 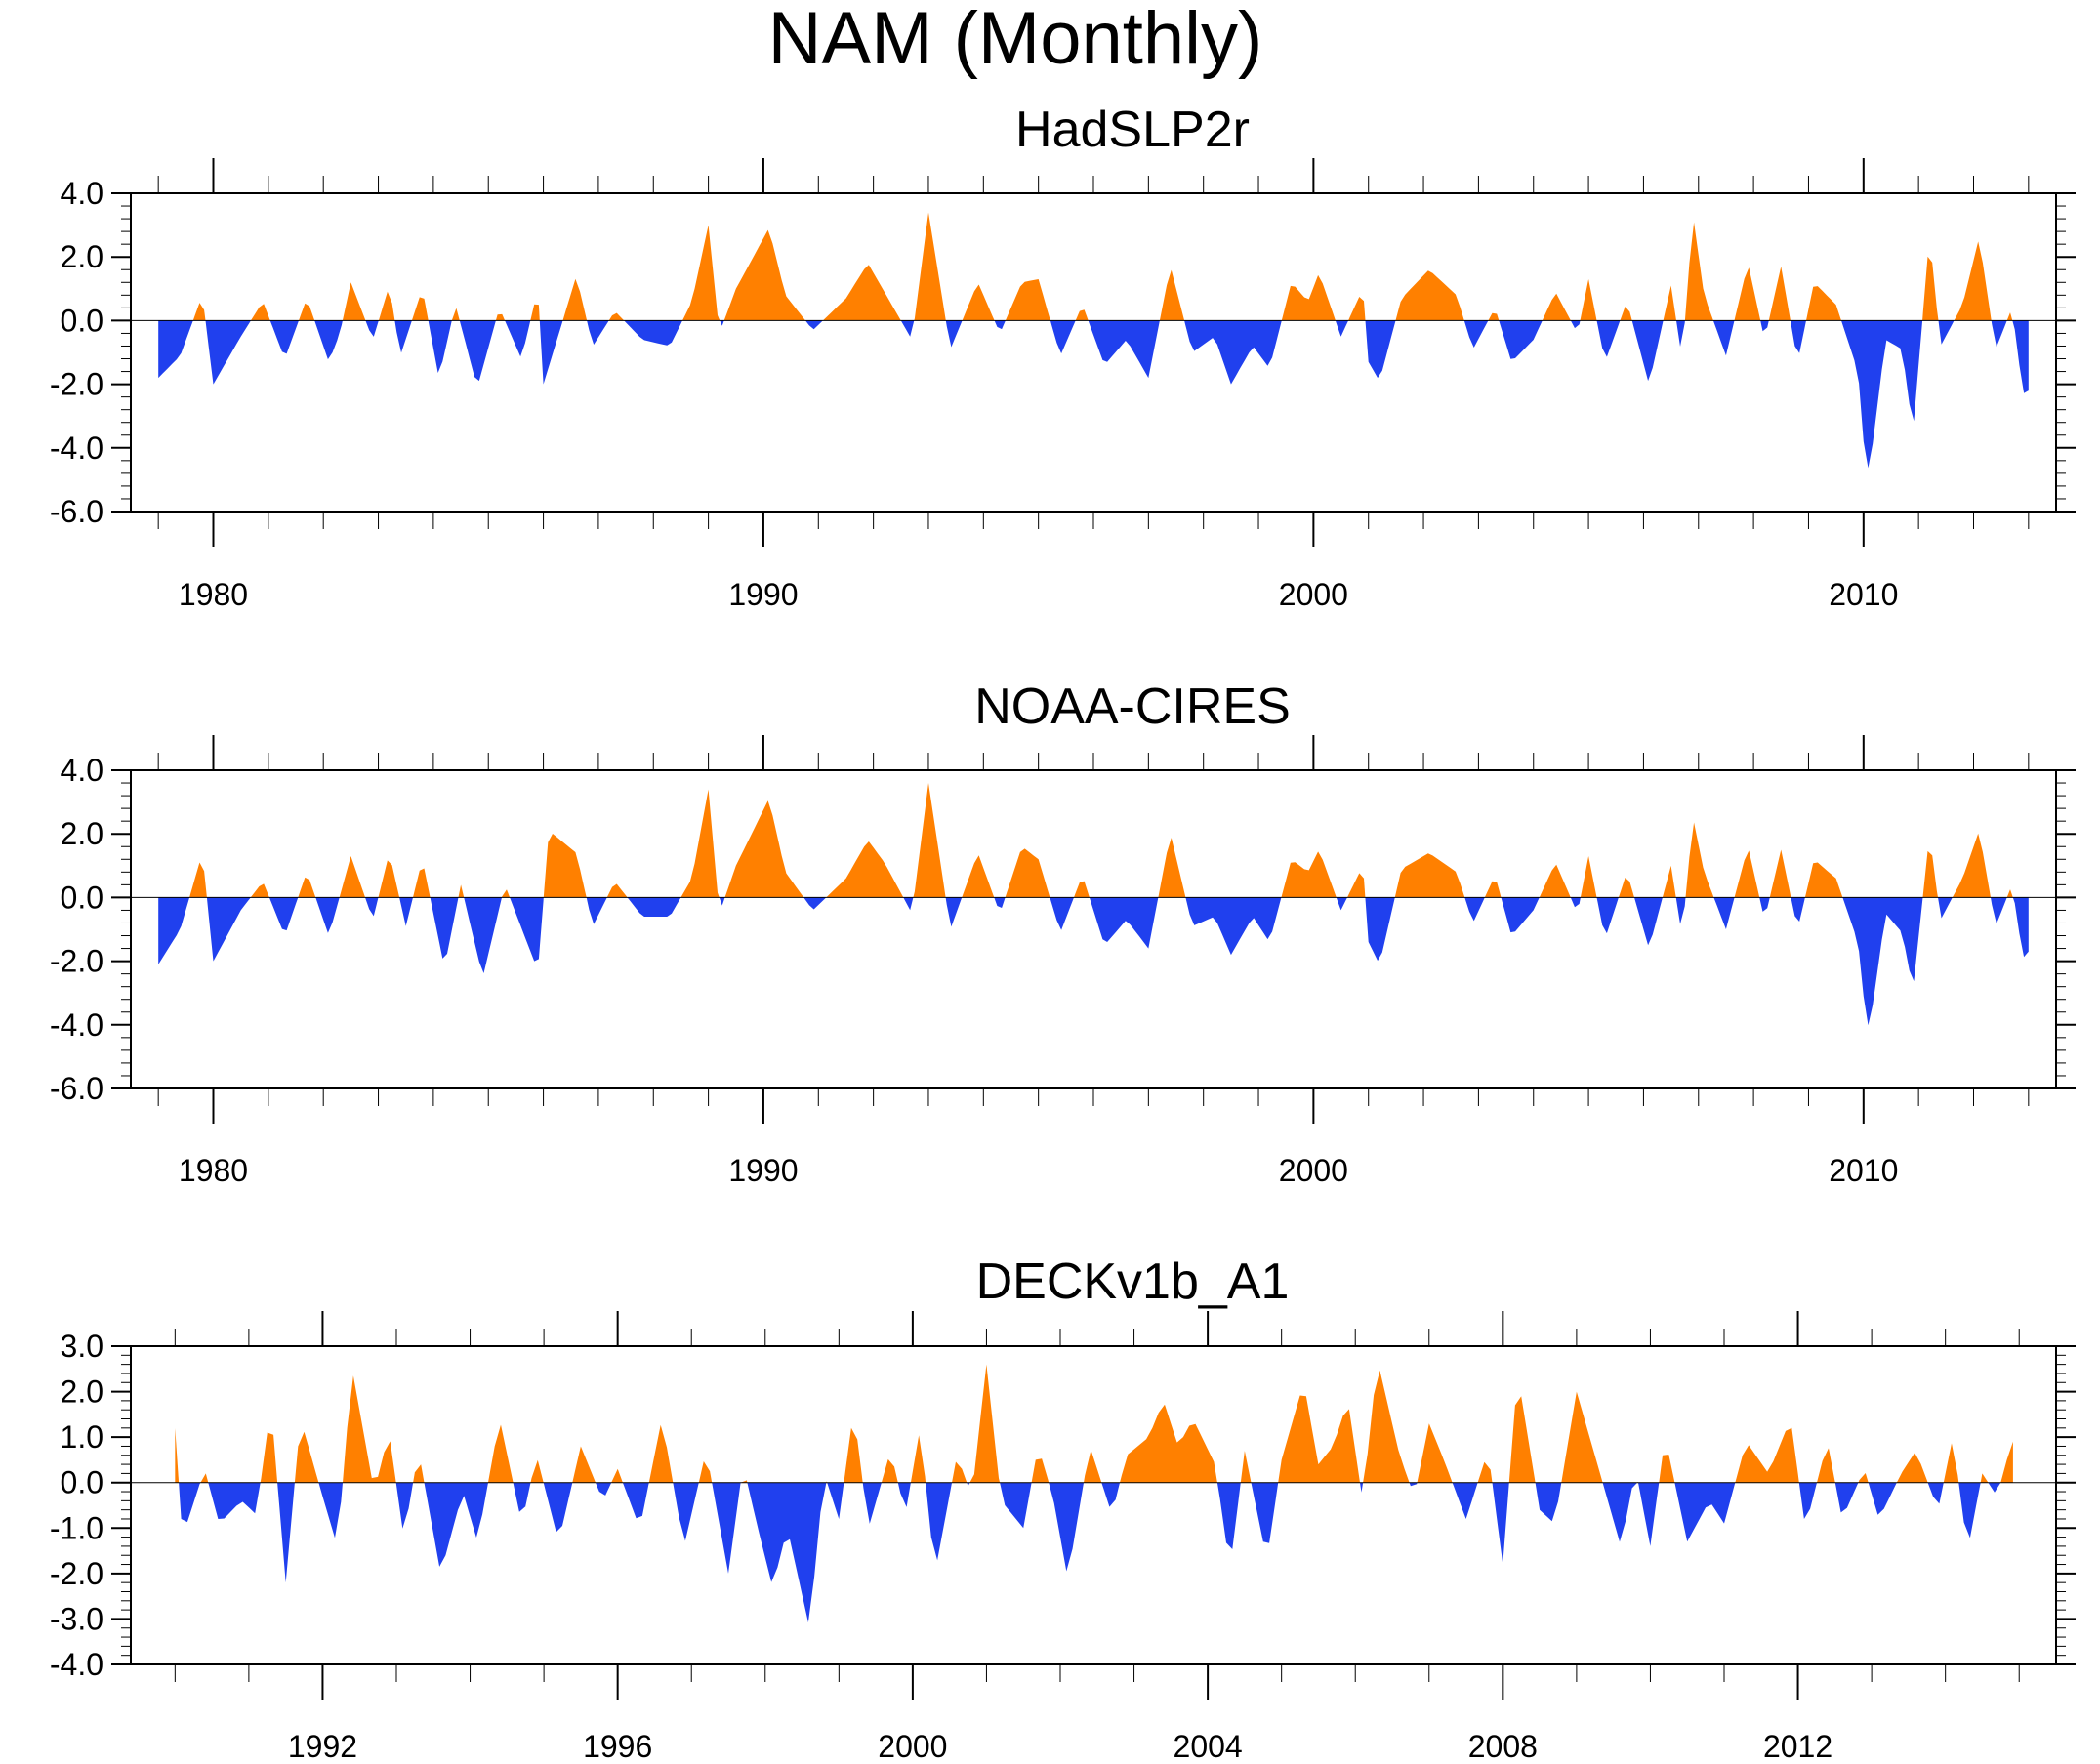 What do you see at coordinates (1132, 130) in the screenshot?
I see `chart-title: HadSLP2r` at bounding box center [1132, 130].